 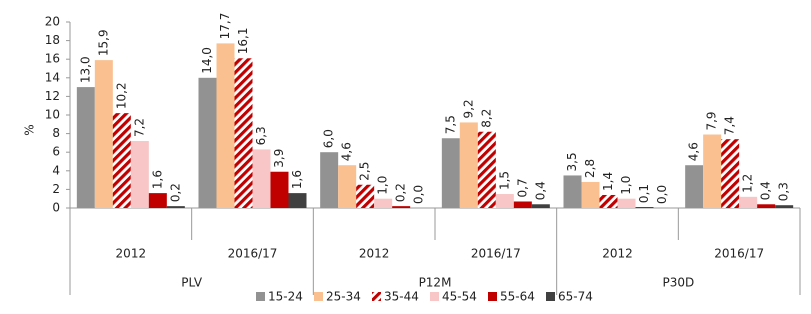 I want to click on value-label: 1,2, so click(x=748, y=183).